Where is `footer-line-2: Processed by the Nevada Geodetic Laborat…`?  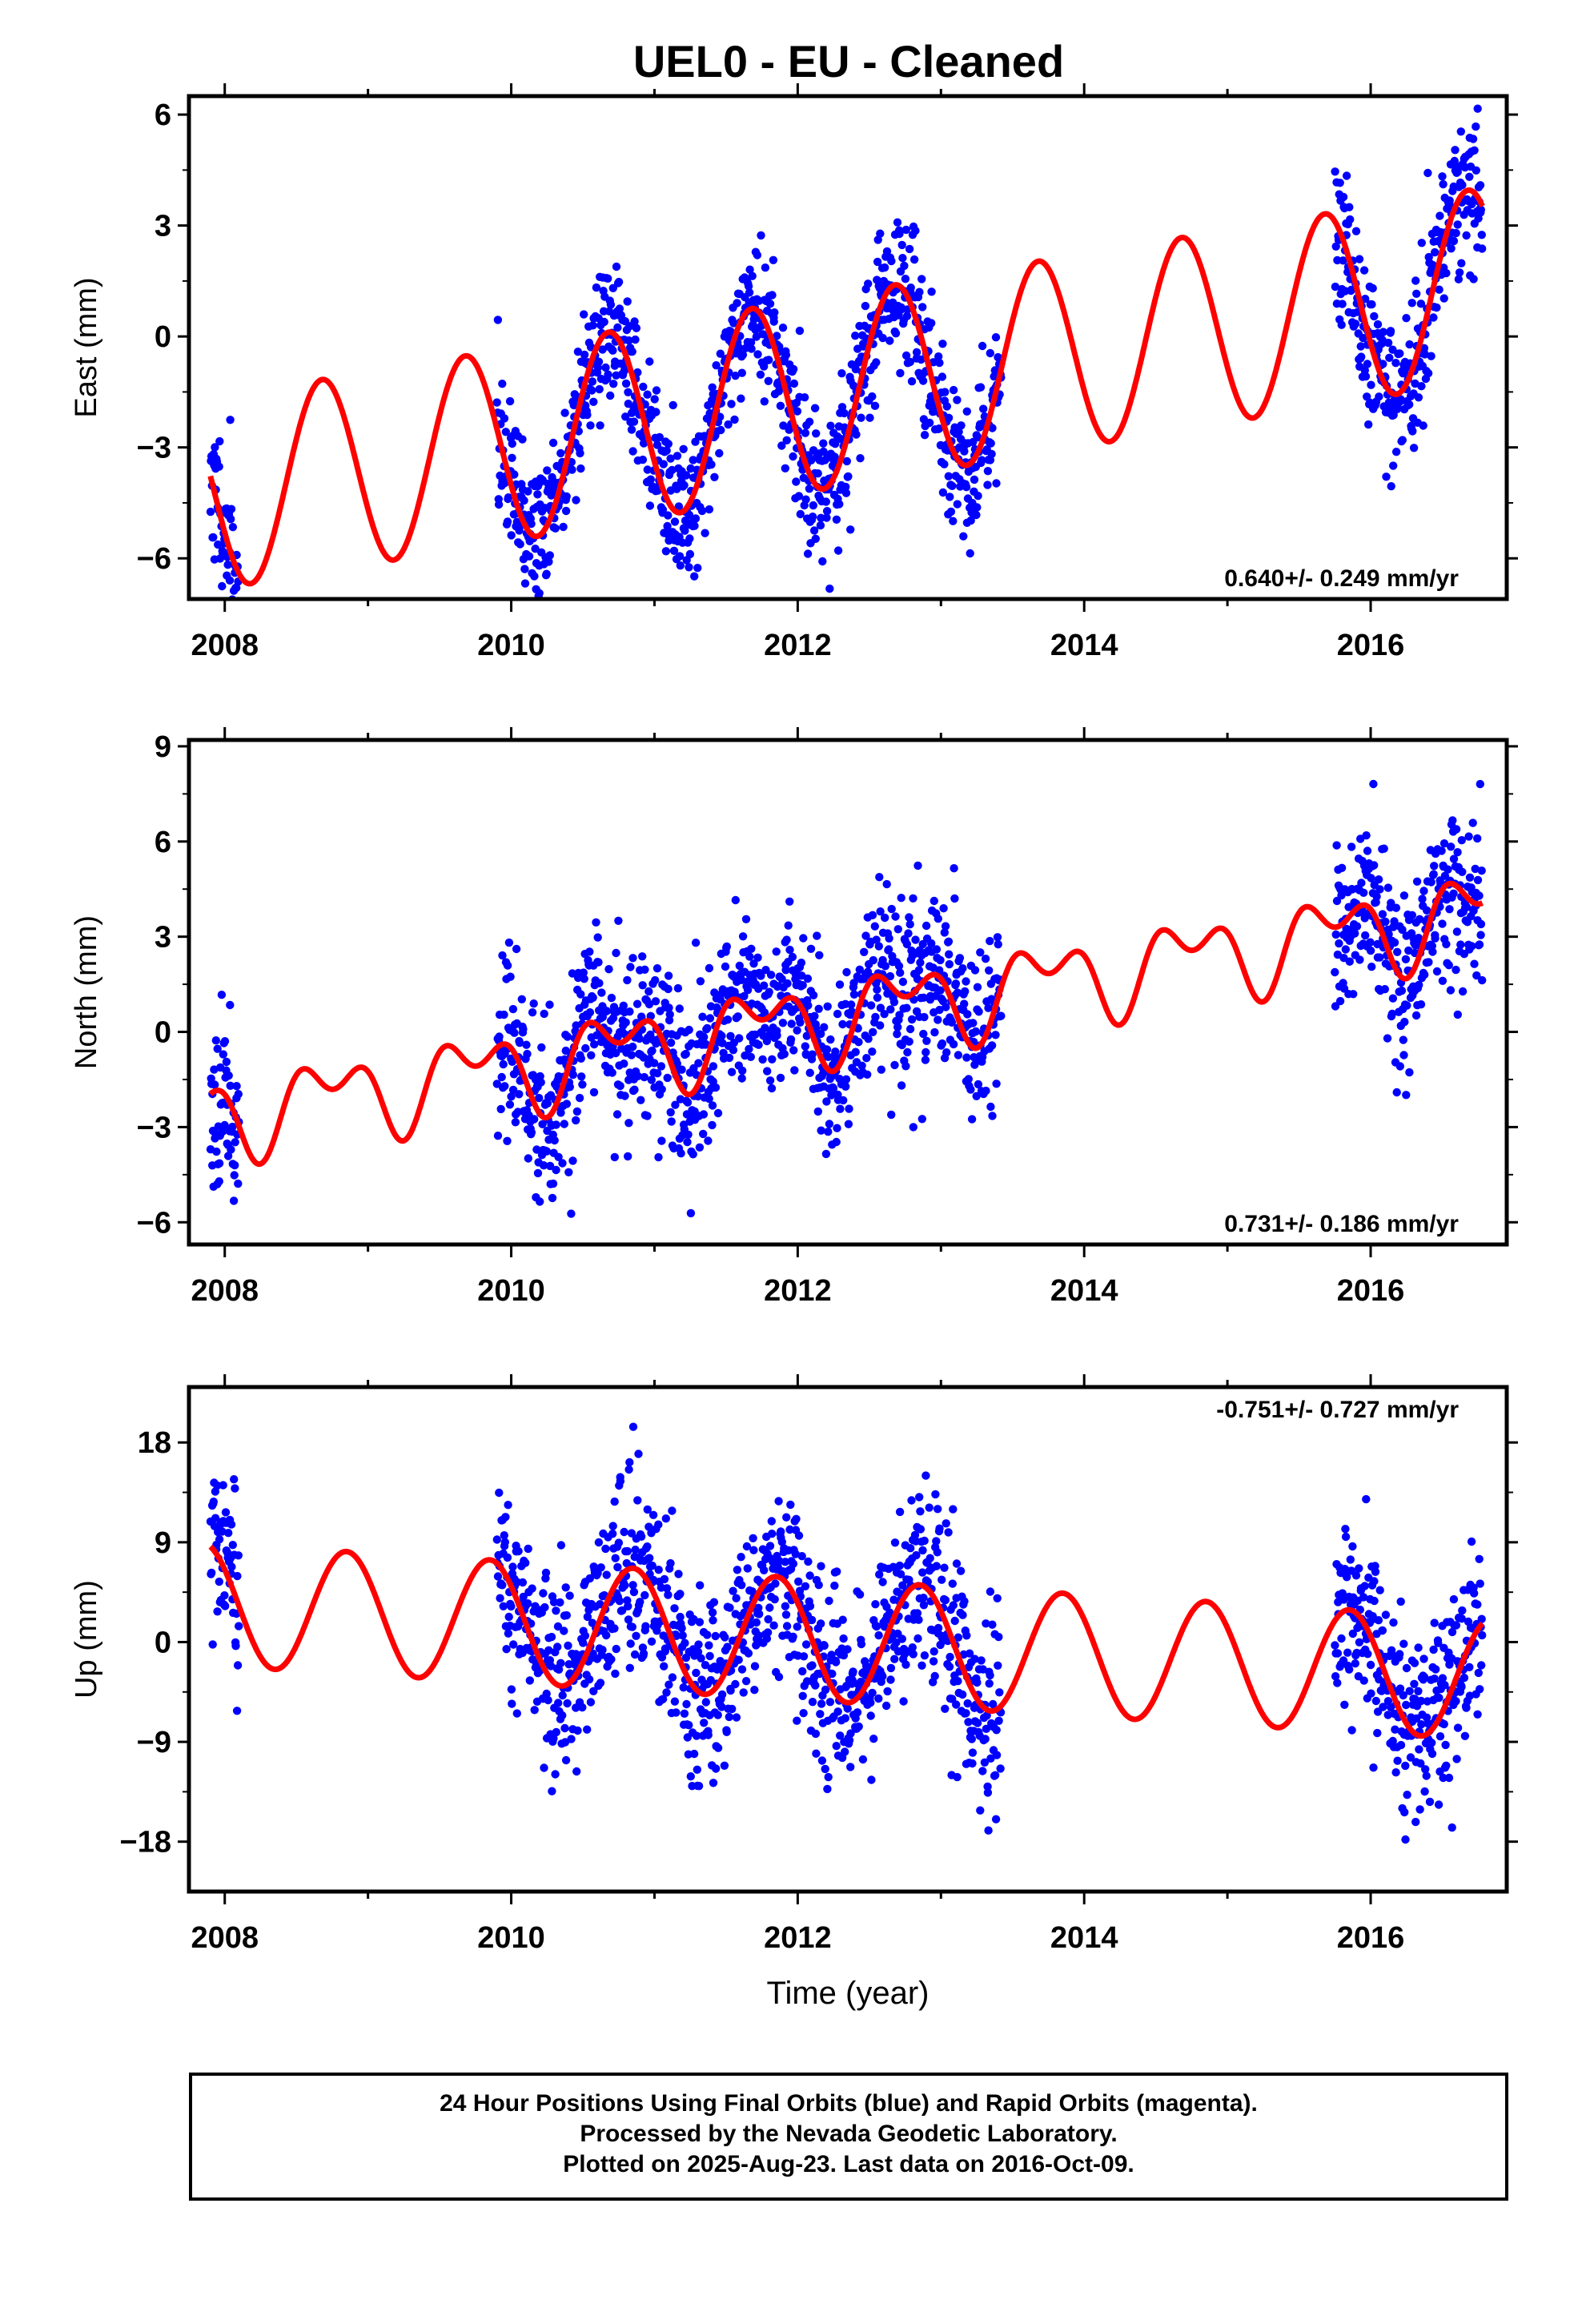 footer-line-2: Processed by the Nevada Geodetic Laborat… is located at coordinates (848, 2134).